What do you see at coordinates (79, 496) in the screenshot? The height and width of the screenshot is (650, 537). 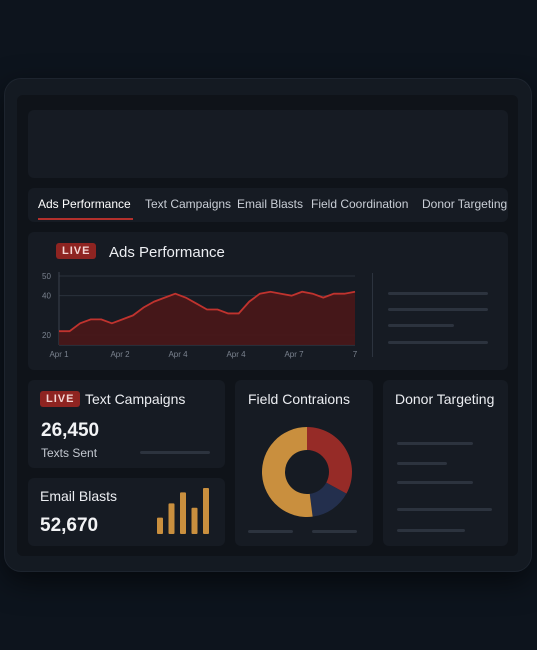 I see `email-blasts-title: Email Blasts` at bounding box center [79, 496].